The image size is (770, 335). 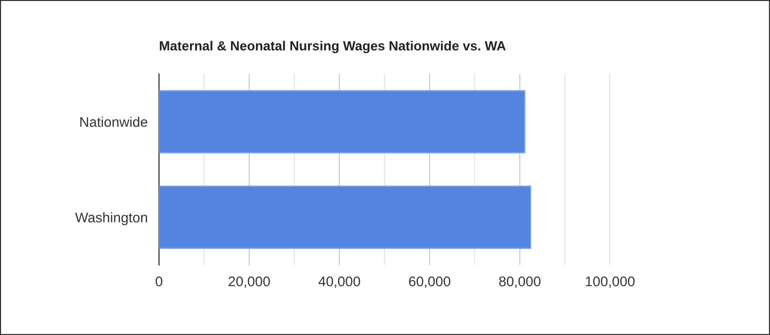 I want to click on x-tick-label: 80,000, so click(x=519, y=282).